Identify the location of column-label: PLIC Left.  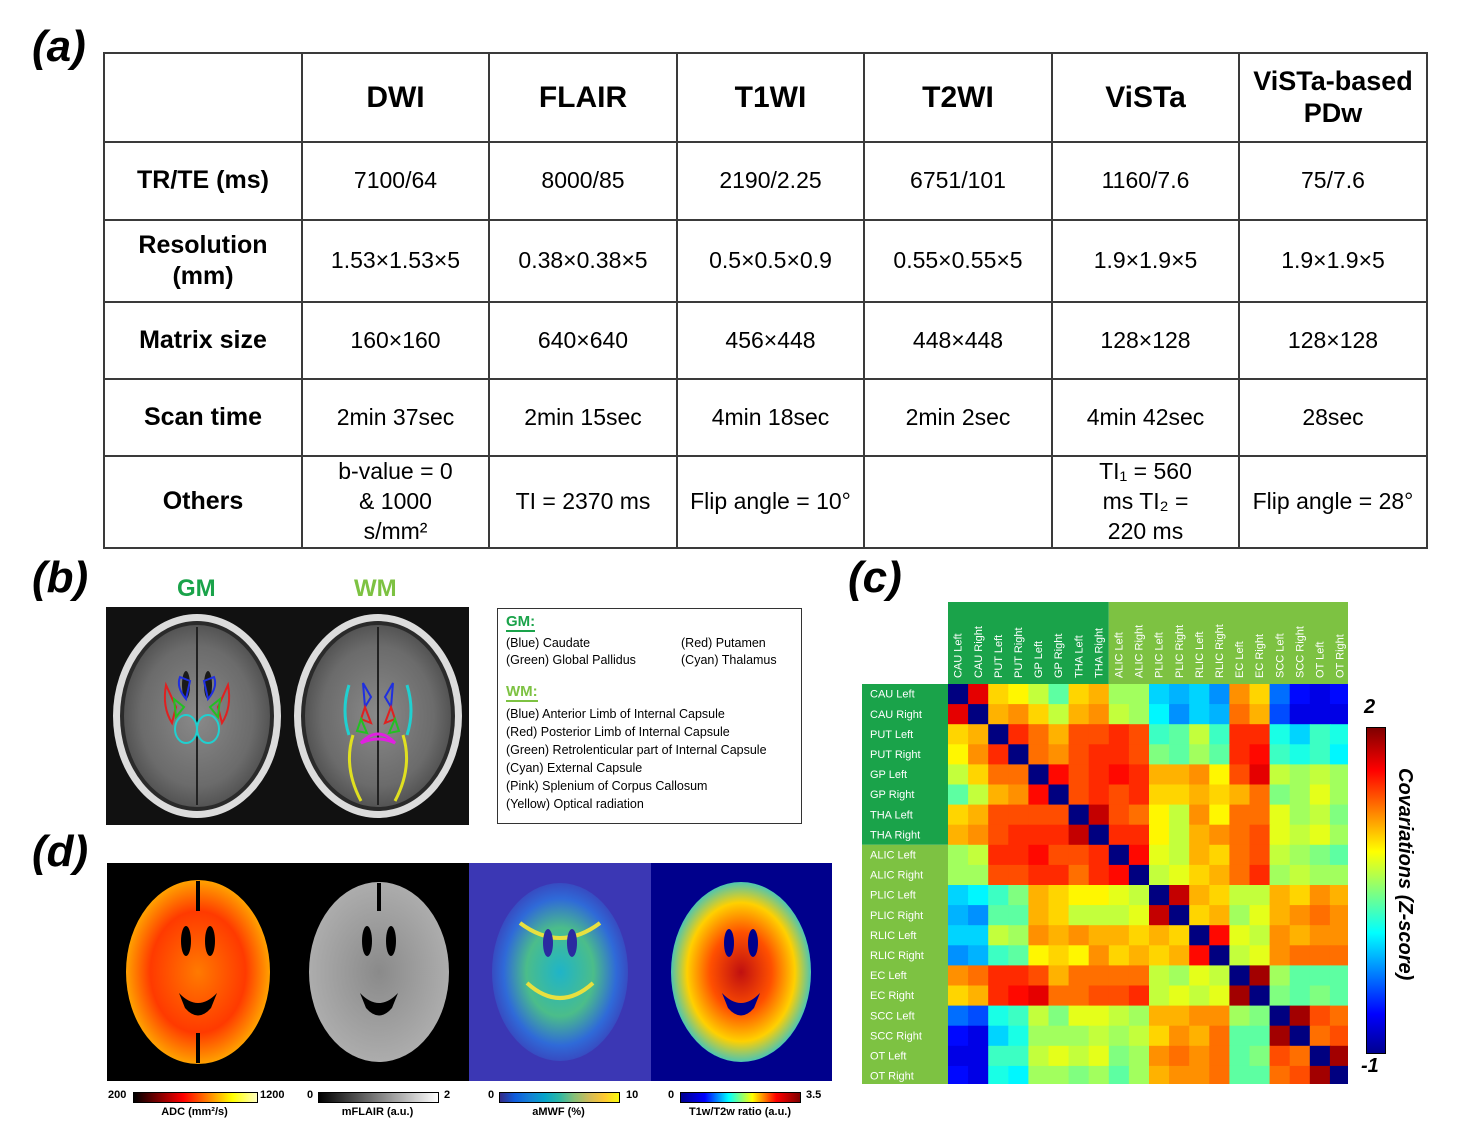
(1160, 655).